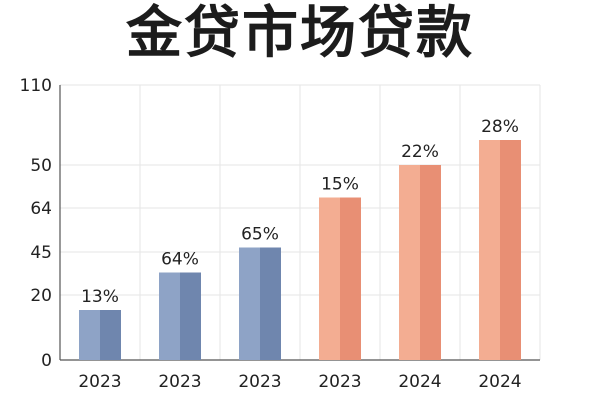  What do you see at coordinates (500, 127) in the screenshot?
I see `data-label: 28%` at bounding box center [500, 127].